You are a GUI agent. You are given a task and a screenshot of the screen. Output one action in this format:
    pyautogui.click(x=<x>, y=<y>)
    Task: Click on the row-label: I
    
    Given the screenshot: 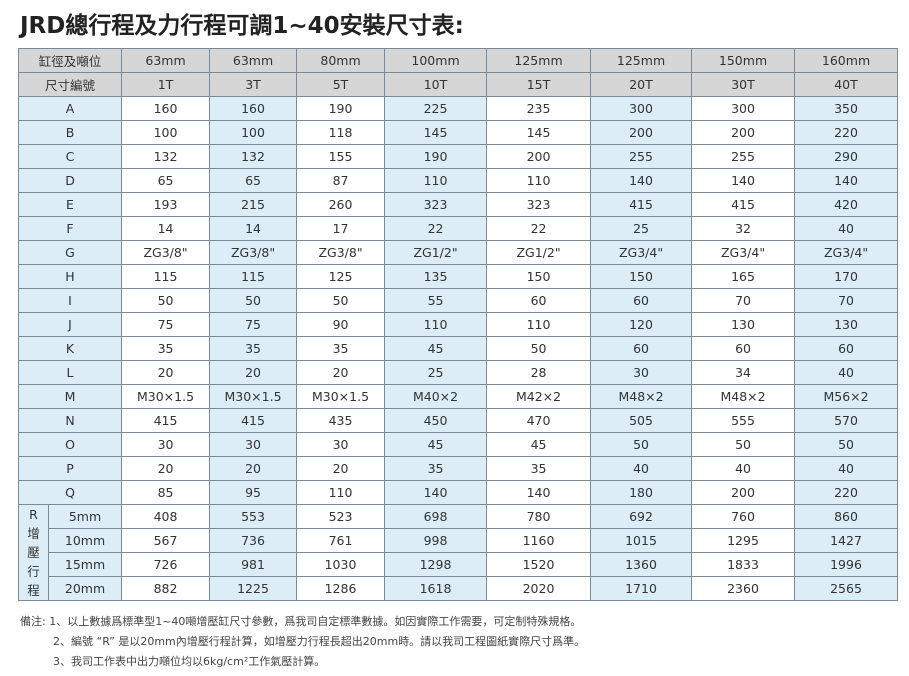 What is the action you would take?
    pyautogui.click(x=70, y=300)
    